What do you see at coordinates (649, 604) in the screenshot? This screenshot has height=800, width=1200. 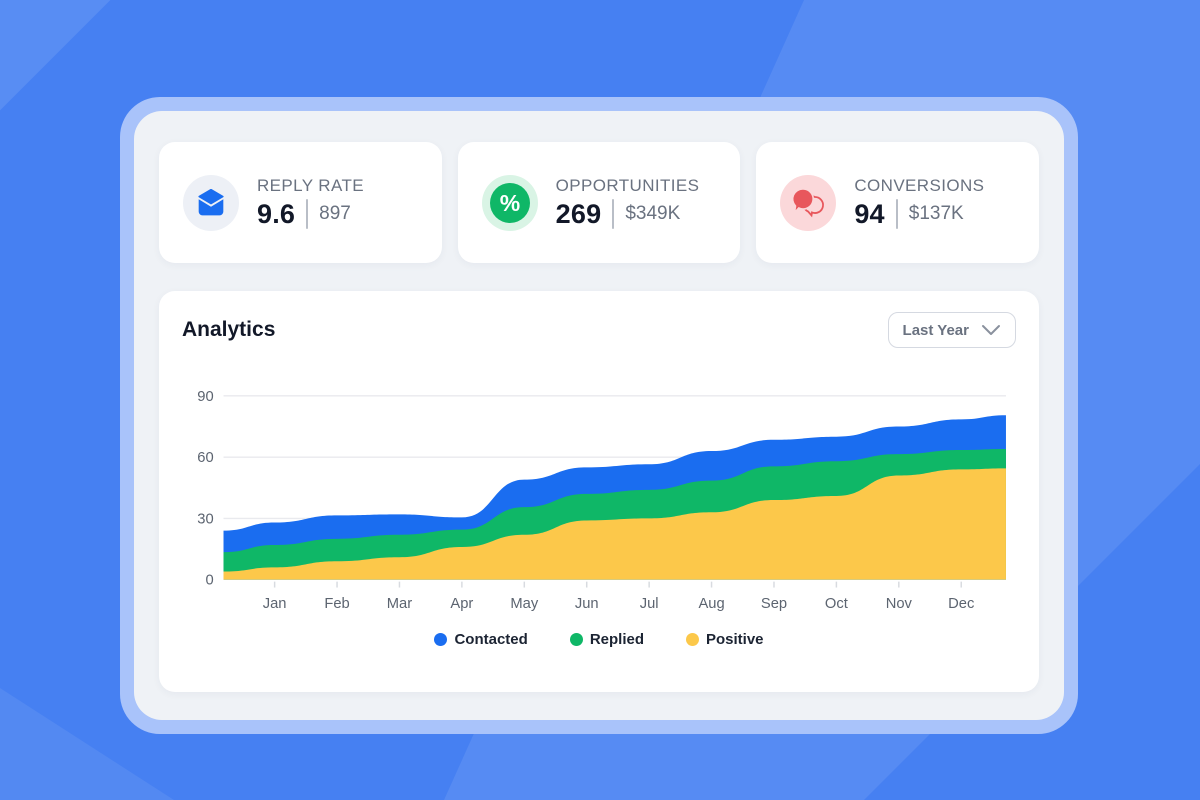 I see `svg-text: Jul` at bounding box center [649, 604].